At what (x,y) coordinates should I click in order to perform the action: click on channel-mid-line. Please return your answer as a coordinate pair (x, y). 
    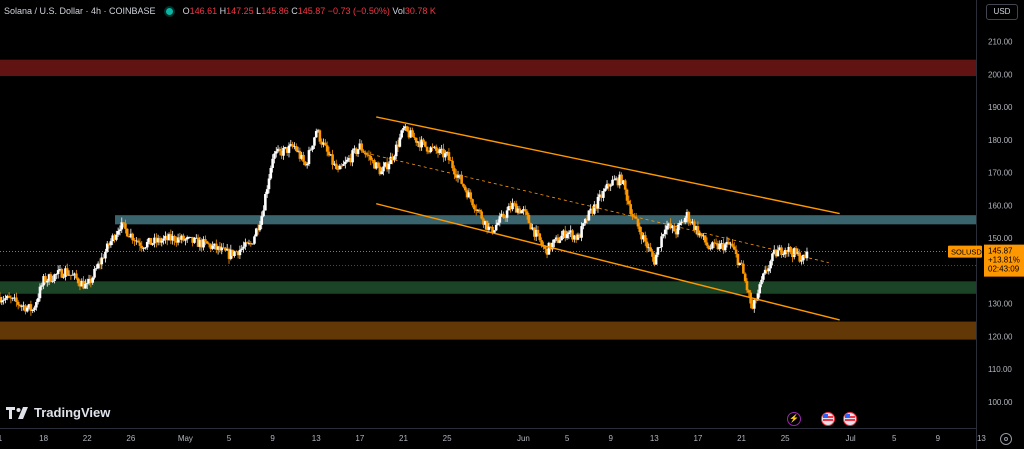
    Looking at the image, I should click on (597, 208).